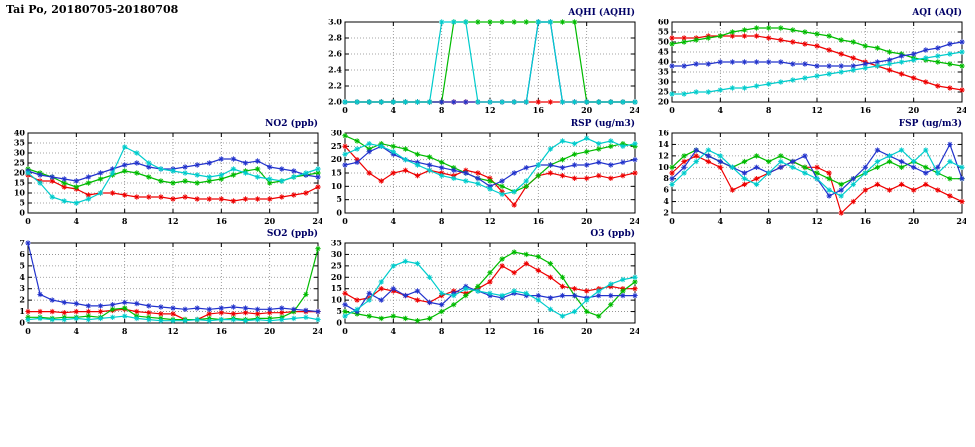 This screenshot has width=975, height=447. I want to click on chart-title-aqhi: AQHI (AQHI), so click(601, 13).